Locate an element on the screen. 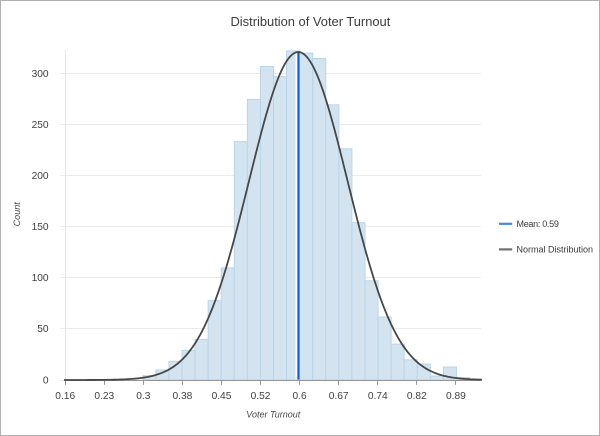 The image size is (600, 436). svg-text: 100 is located at coordinates (40, 278).